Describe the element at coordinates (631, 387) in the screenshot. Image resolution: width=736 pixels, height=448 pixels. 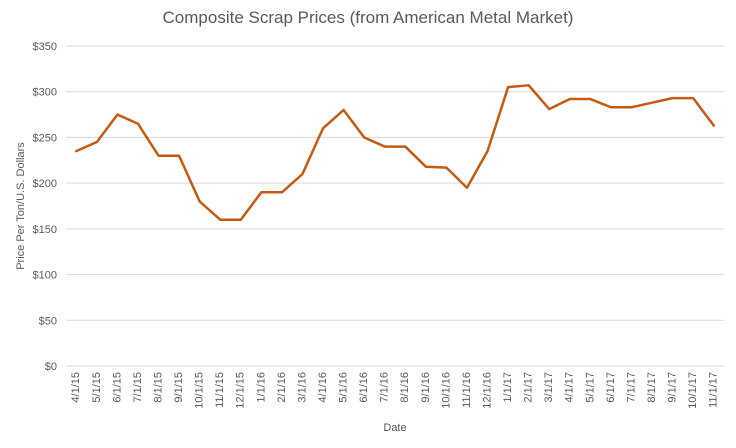
I see `x-tick-label: 7/1/17` at that location.